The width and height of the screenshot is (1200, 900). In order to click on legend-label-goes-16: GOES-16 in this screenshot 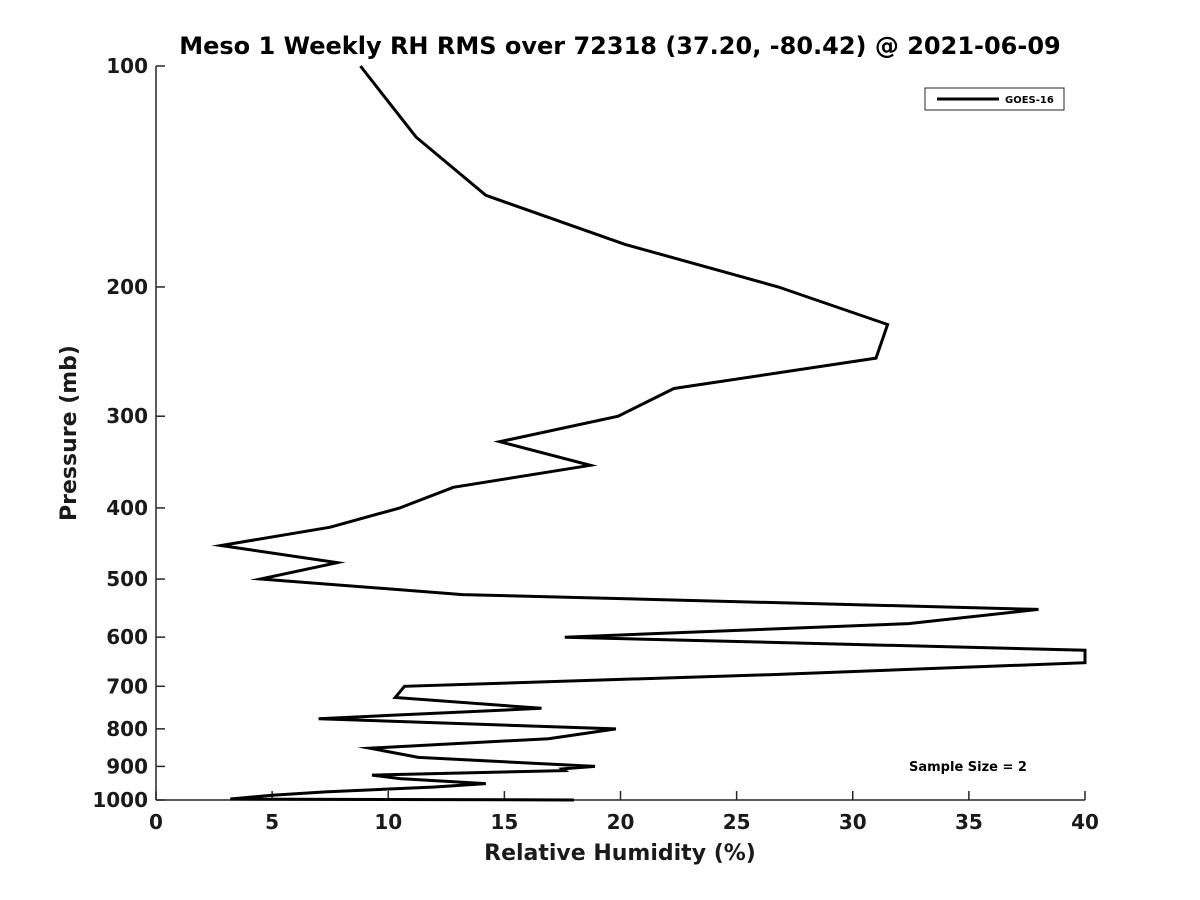, I will do `click(1029, 100)`.